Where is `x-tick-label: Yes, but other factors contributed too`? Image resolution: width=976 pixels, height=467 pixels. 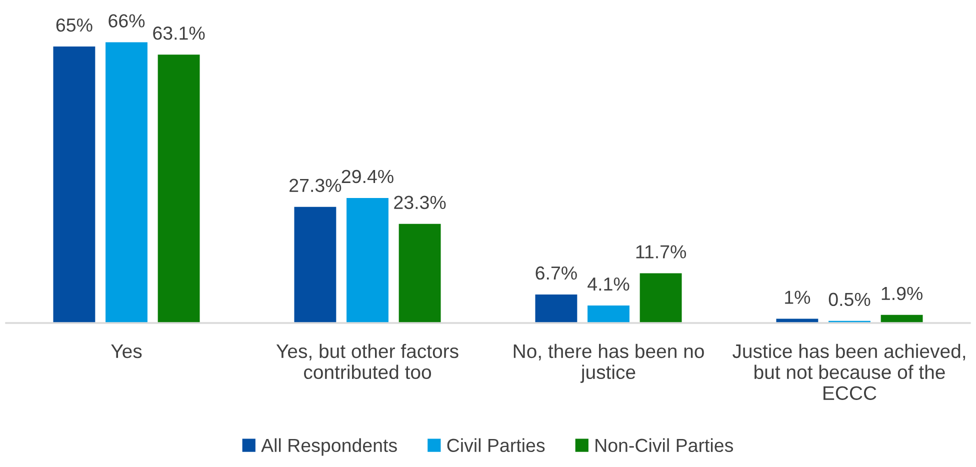
x-tick-label: Yes, but other factors contributed too is located at coordinates (367, 362).